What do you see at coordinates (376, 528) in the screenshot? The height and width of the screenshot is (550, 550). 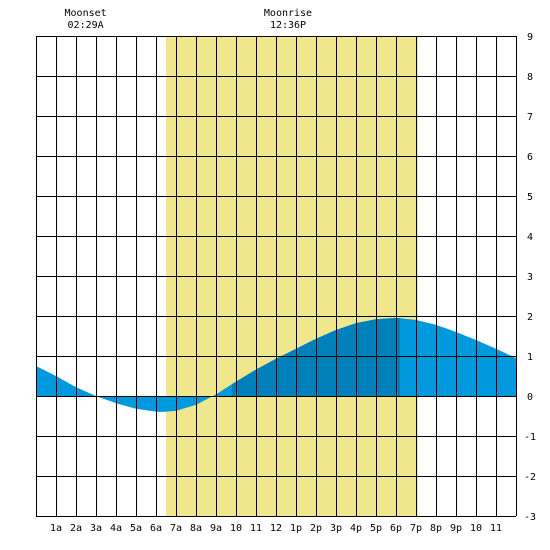 I see `x-tick-label: 5p` at bounding box center [376, 528].